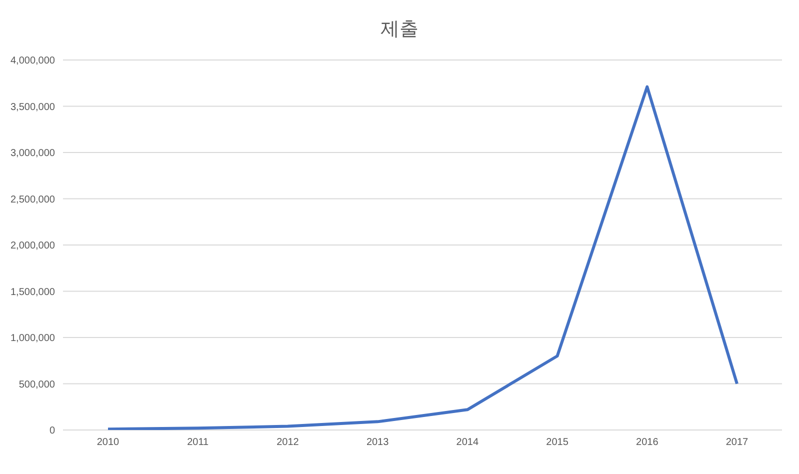 Image resolution: width=799 pixels, height=474 pixels. I want to click on y-tick-label: 1,000,000, so click(33, 338).